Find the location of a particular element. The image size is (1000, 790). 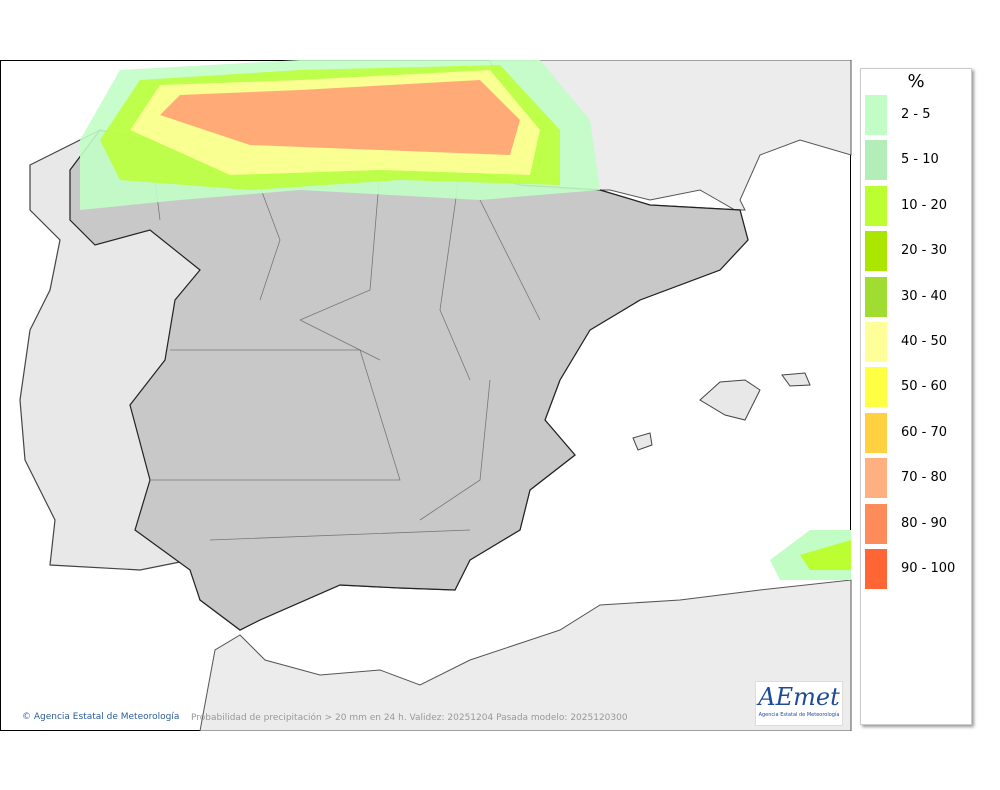

legend-title: % is located at coordinates (916, 81).